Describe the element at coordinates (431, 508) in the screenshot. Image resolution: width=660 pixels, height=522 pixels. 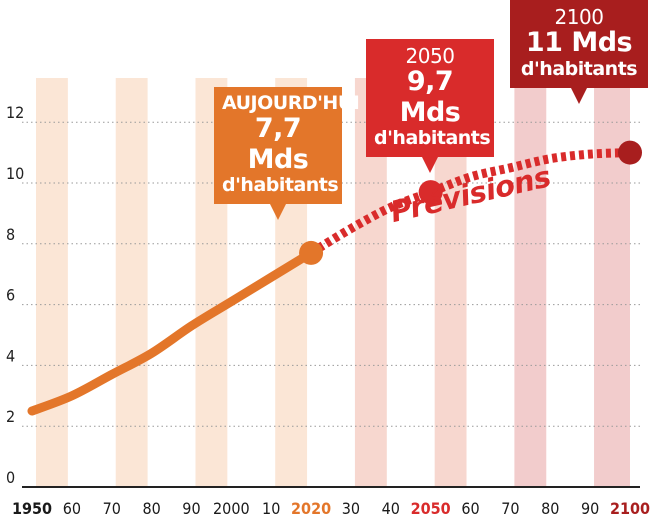
I see `x-tick-label: 2050` at that location.